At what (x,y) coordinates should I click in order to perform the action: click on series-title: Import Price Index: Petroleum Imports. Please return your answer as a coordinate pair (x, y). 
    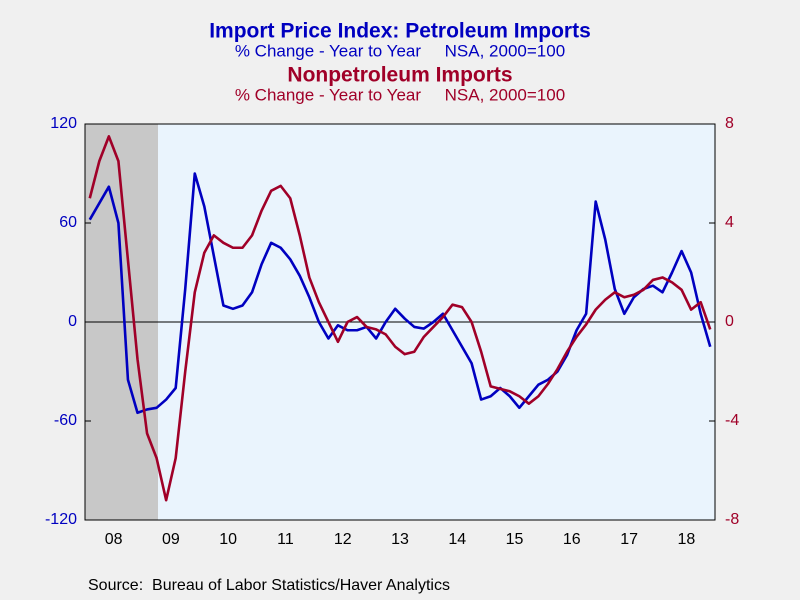
    Looking at the image, I should click on (400, 31).